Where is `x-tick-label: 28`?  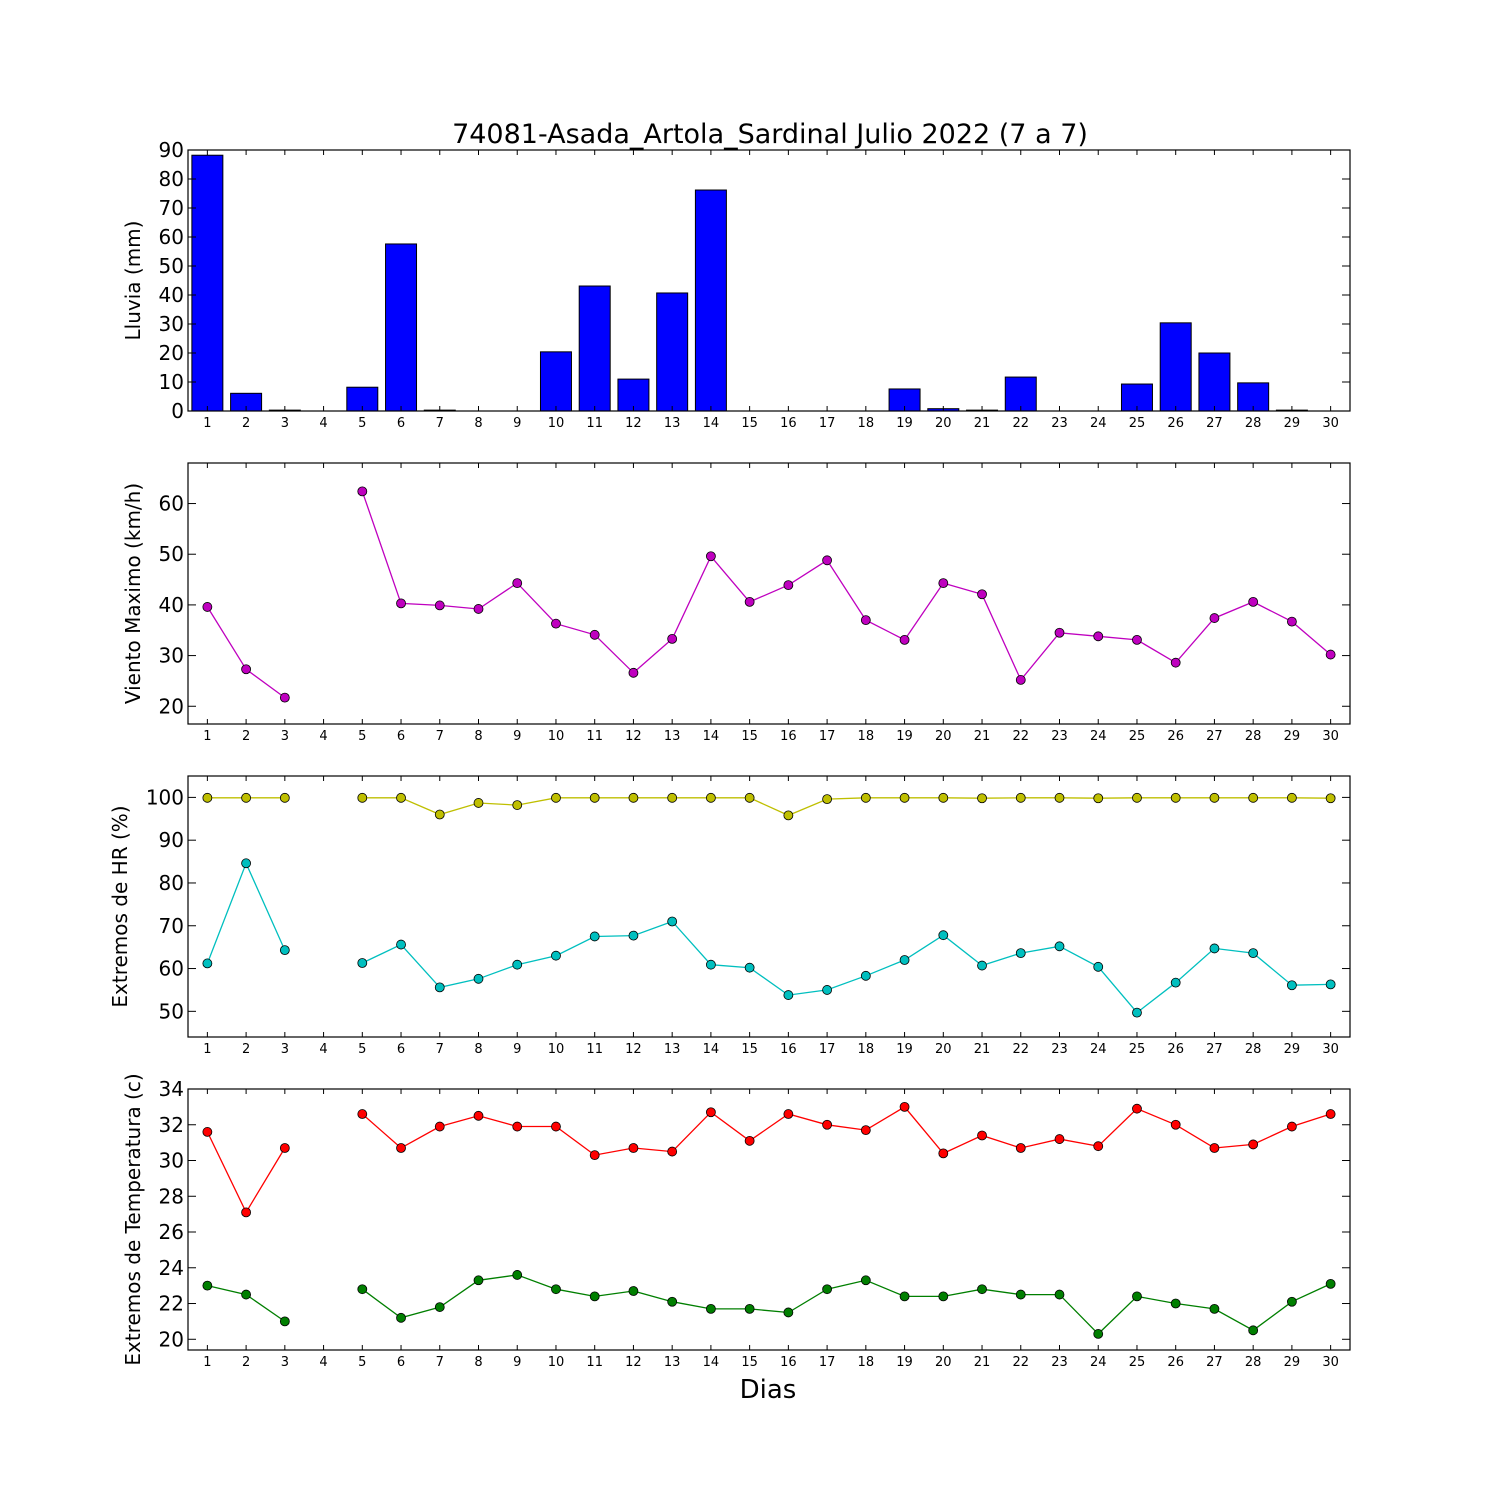
x-tick-label: 28 is located at coordinates (1253, 1362).